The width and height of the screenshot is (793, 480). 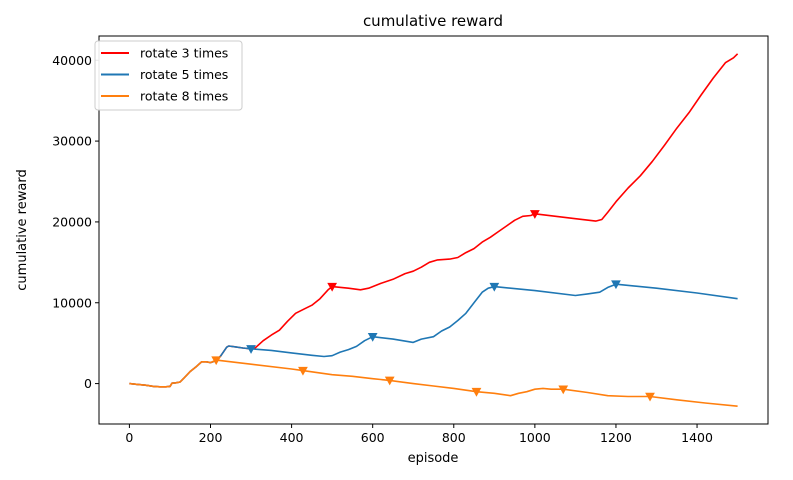 I want to click on legend-label: rotate 5 times, so click(x=184, y=74).